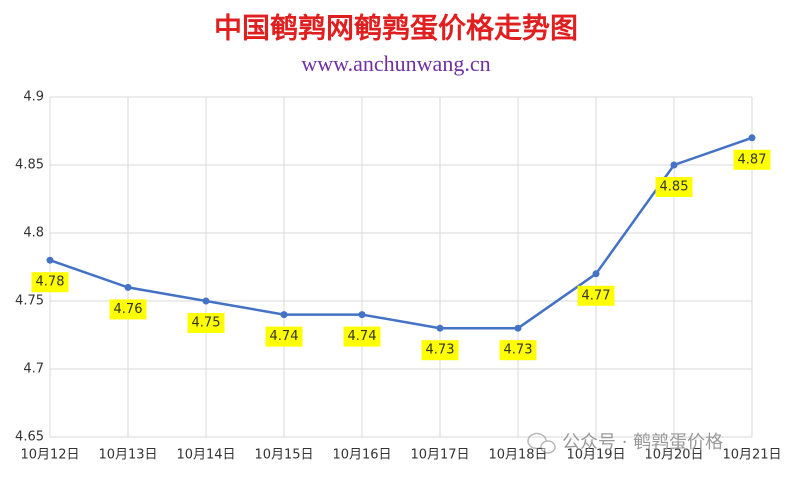 The width and height of the screenshot is (792, 477). I want to click on data-label: 4.77, so click(596, 295).